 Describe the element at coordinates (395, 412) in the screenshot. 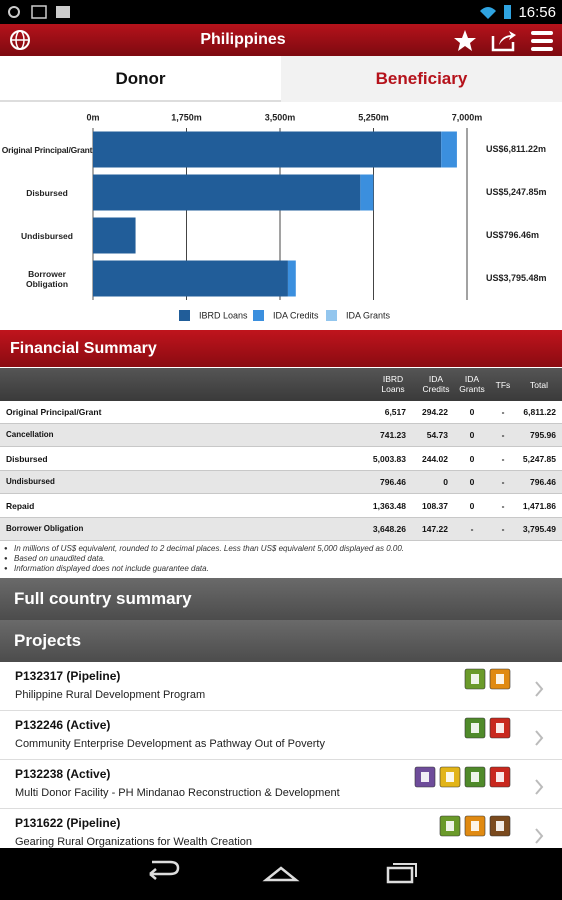

I see `table-cell: 6,517` at that location.